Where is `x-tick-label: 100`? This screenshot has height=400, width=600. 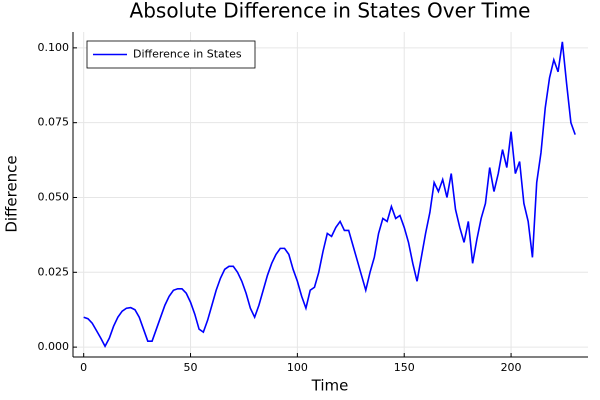
x-tick-label: 100 is located at coordinates (297, 367).